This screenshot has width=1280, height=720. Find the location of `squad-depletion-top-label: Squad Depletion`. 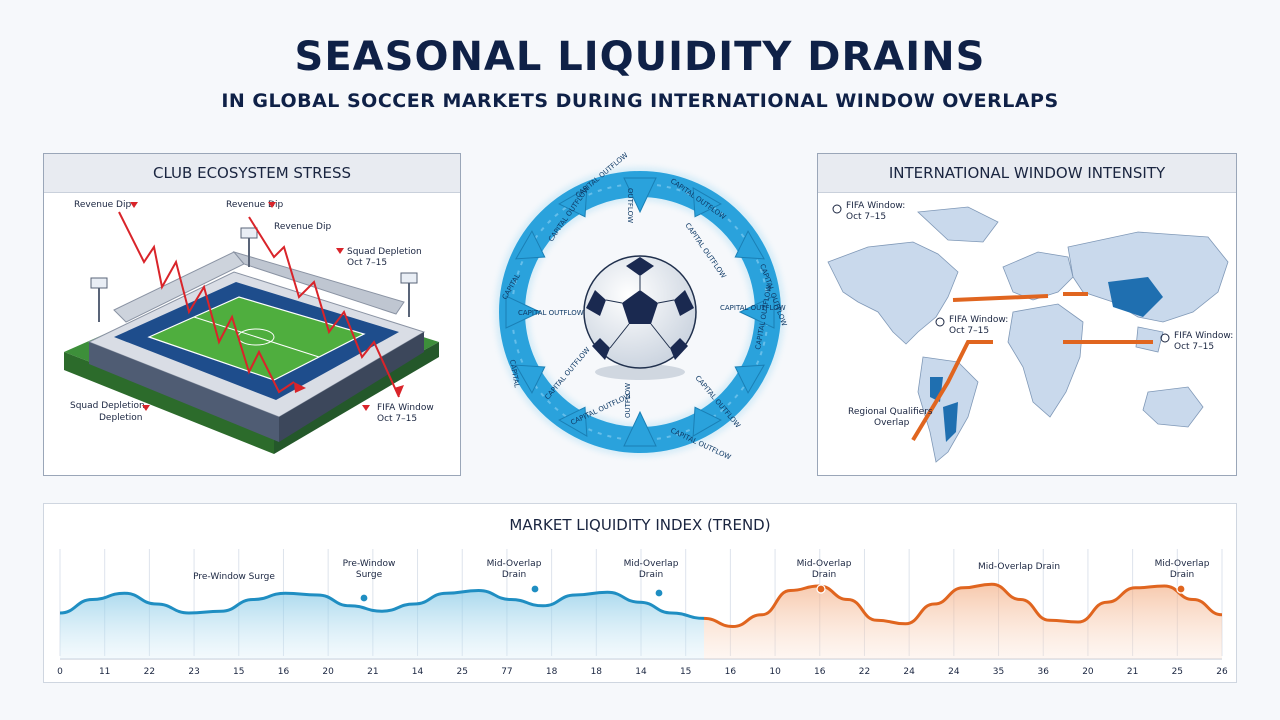

squad-depletion-top-label: Squad Depletion is located at coordinates (384, 252).